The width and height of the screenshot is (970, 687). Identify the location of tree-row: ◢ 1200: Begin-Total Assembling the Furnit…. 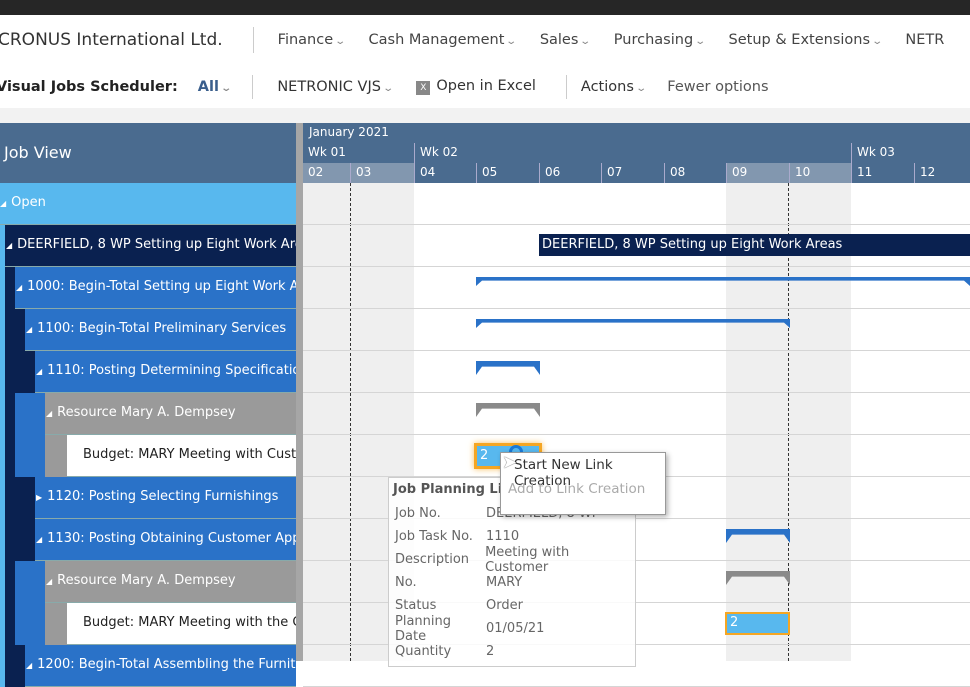
(148, 666).